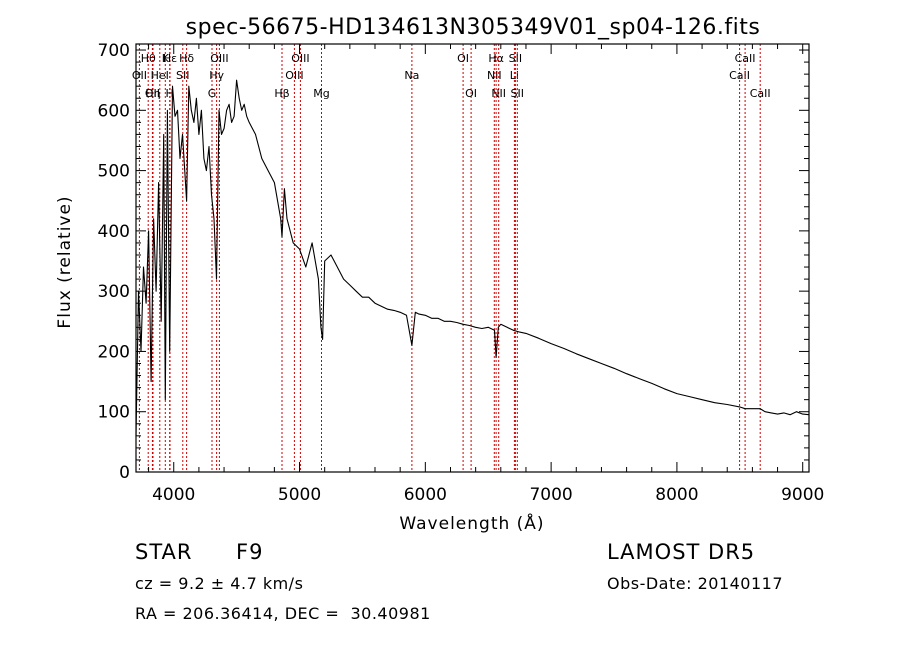 The image size is (900, 649). Describe the element at coordinates (283, 613) in the screenshot. I see `coordinates: RA = 206.36414, DEC = 30.40981` at that location.